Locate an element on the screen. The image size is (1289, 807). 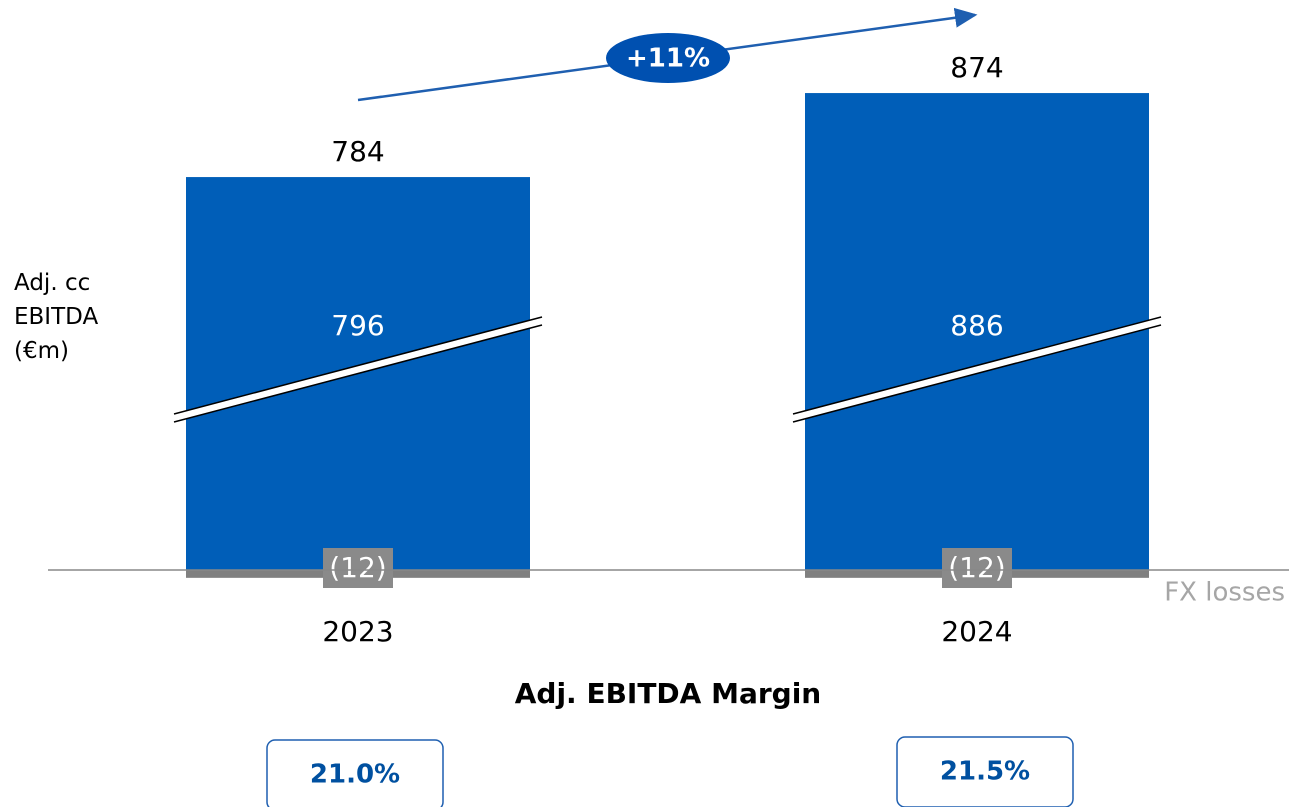
bar-value-label: 796 is located at coordinates (357, 325).